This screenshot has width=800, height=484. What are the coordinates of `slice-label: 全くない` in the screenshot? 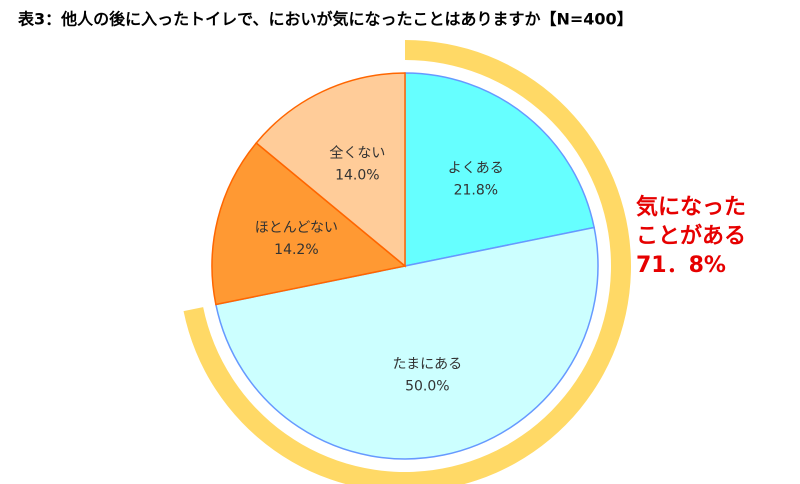 It's located at (357, 153).